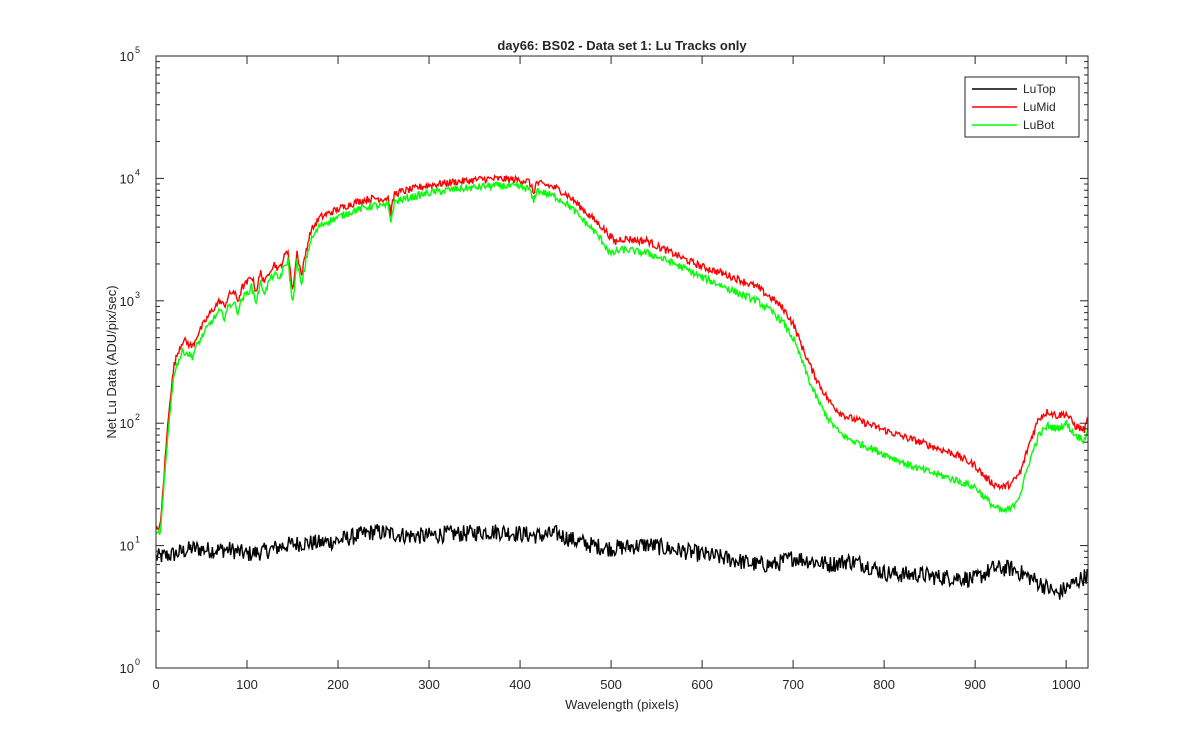 This screenshot has width=1200, height=755. I want to click on x-tick-label: 200, so click(338, 684).